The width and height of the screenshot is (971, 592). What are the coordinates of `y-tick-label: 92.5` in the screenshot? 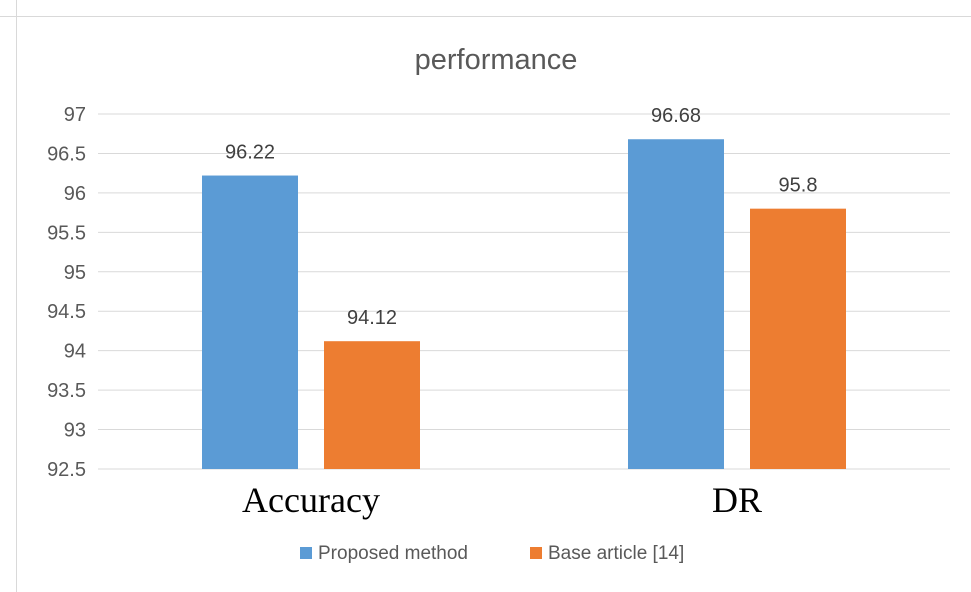 It's located at (66, 470).